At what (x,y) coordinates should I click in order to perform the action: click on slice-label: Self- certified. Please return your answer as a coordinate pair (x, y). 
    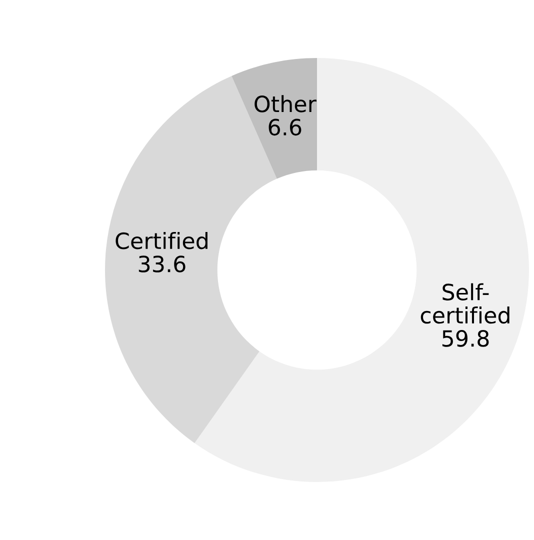
    Looking at the image, I should click on (465, 303).